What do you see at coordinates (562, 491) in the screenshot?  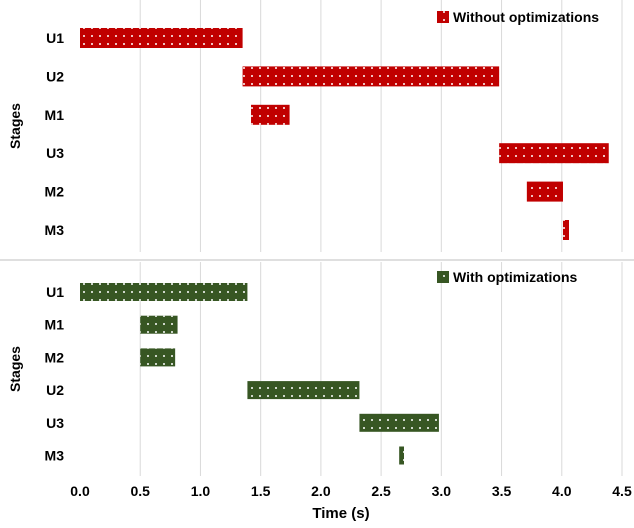 I see `x-tick-label: 4.0` at bounding box center [562, 491].